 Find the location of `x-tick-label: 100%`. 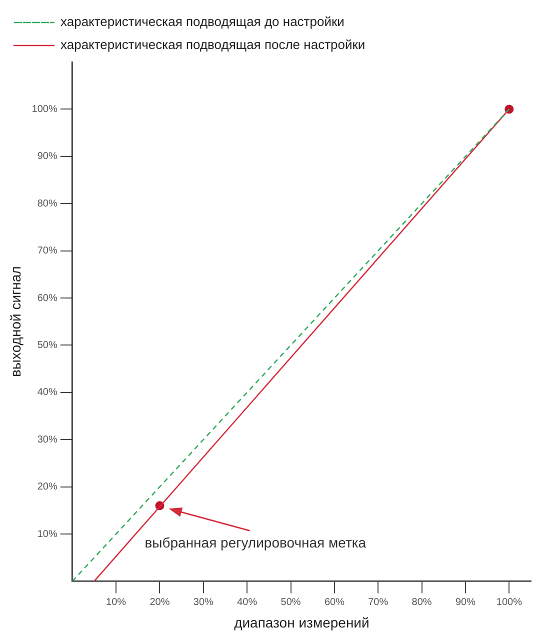

x-tick-label: 100% is located at coordinates (509, 602).